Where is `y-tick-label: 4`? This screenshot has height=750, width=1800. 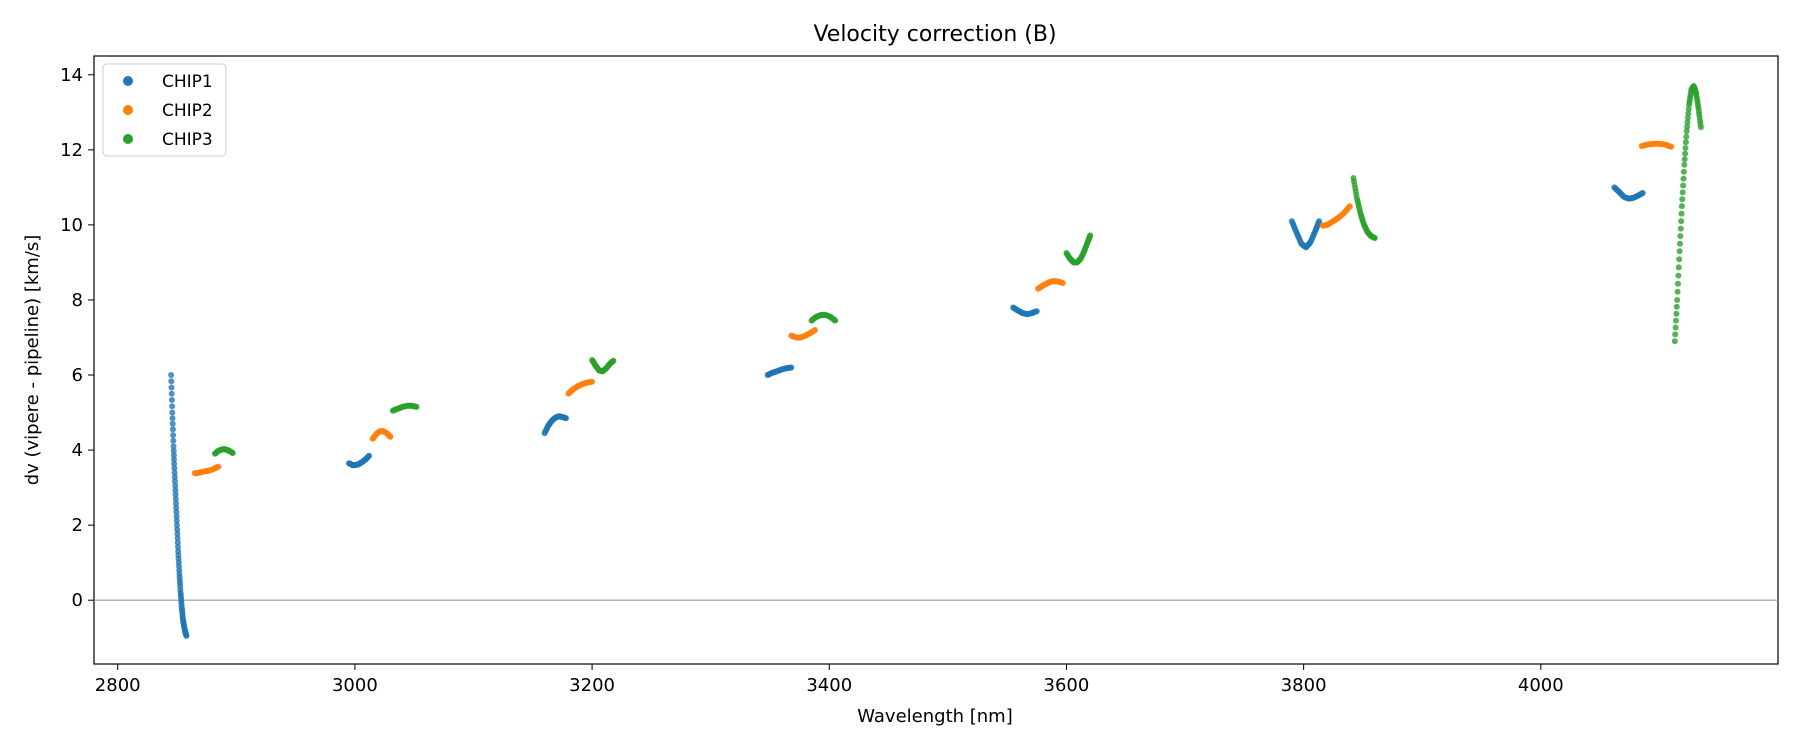
y-tick-label: 4 is located at coordinates (77, 450).